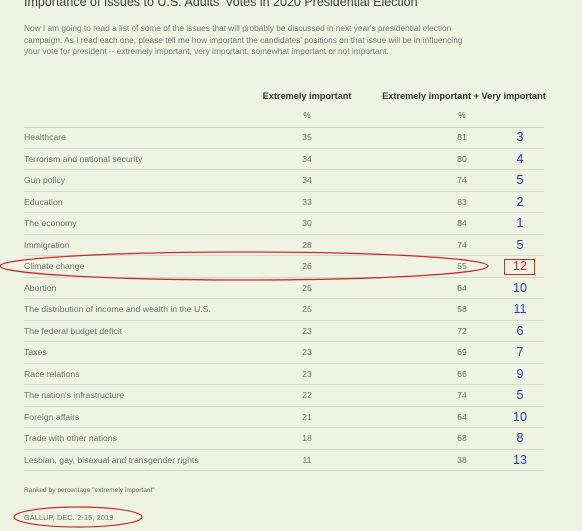  I want to click on handwritten-rank: 3, so click(520, 137).